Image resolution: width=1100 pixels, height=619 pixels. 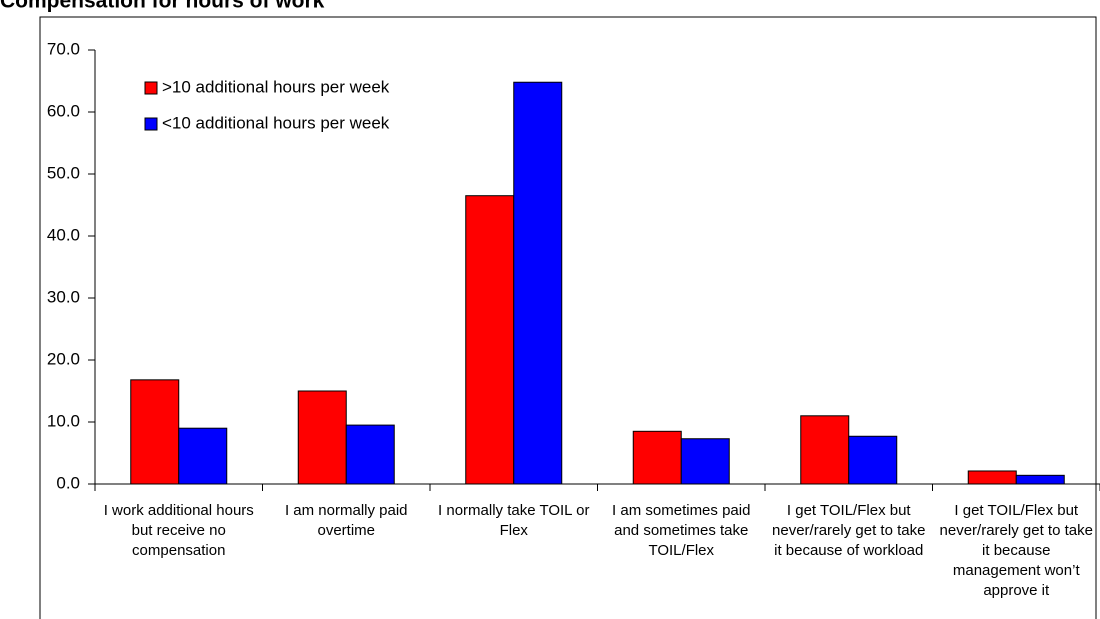 What do you see at coordinates (346, 520) in the screenshot?
I see `x-tick-label: I am normally paid overtime` at bounding box center [346, 520].